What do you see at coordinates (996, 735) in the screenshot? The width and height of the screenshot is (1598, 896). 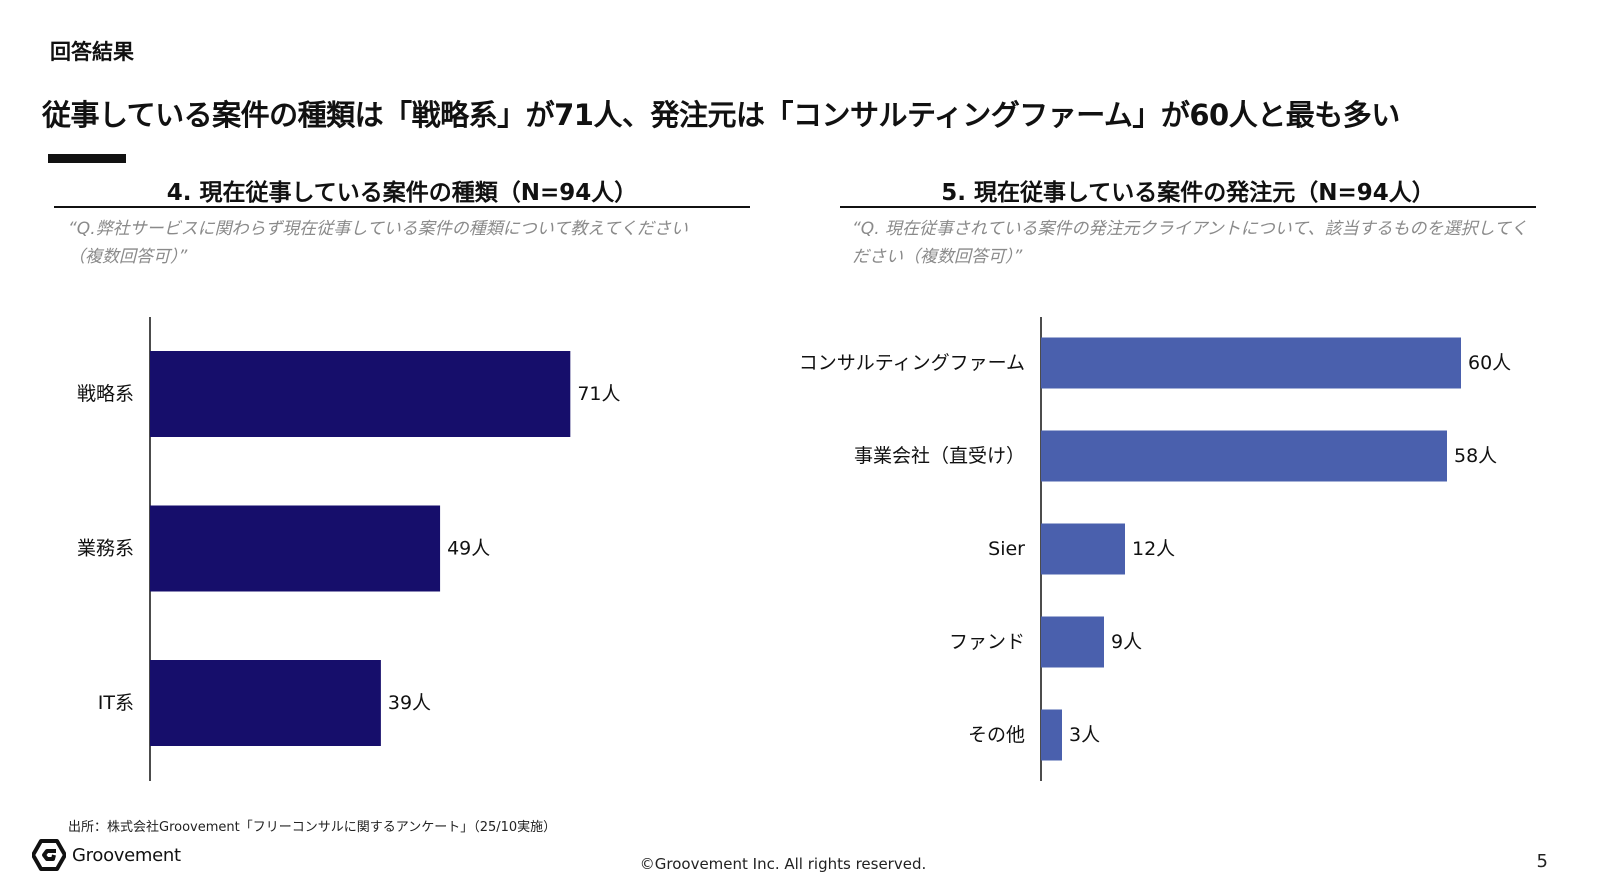 I see `chart2-category-label: その他` at bounding box center [996, 735].